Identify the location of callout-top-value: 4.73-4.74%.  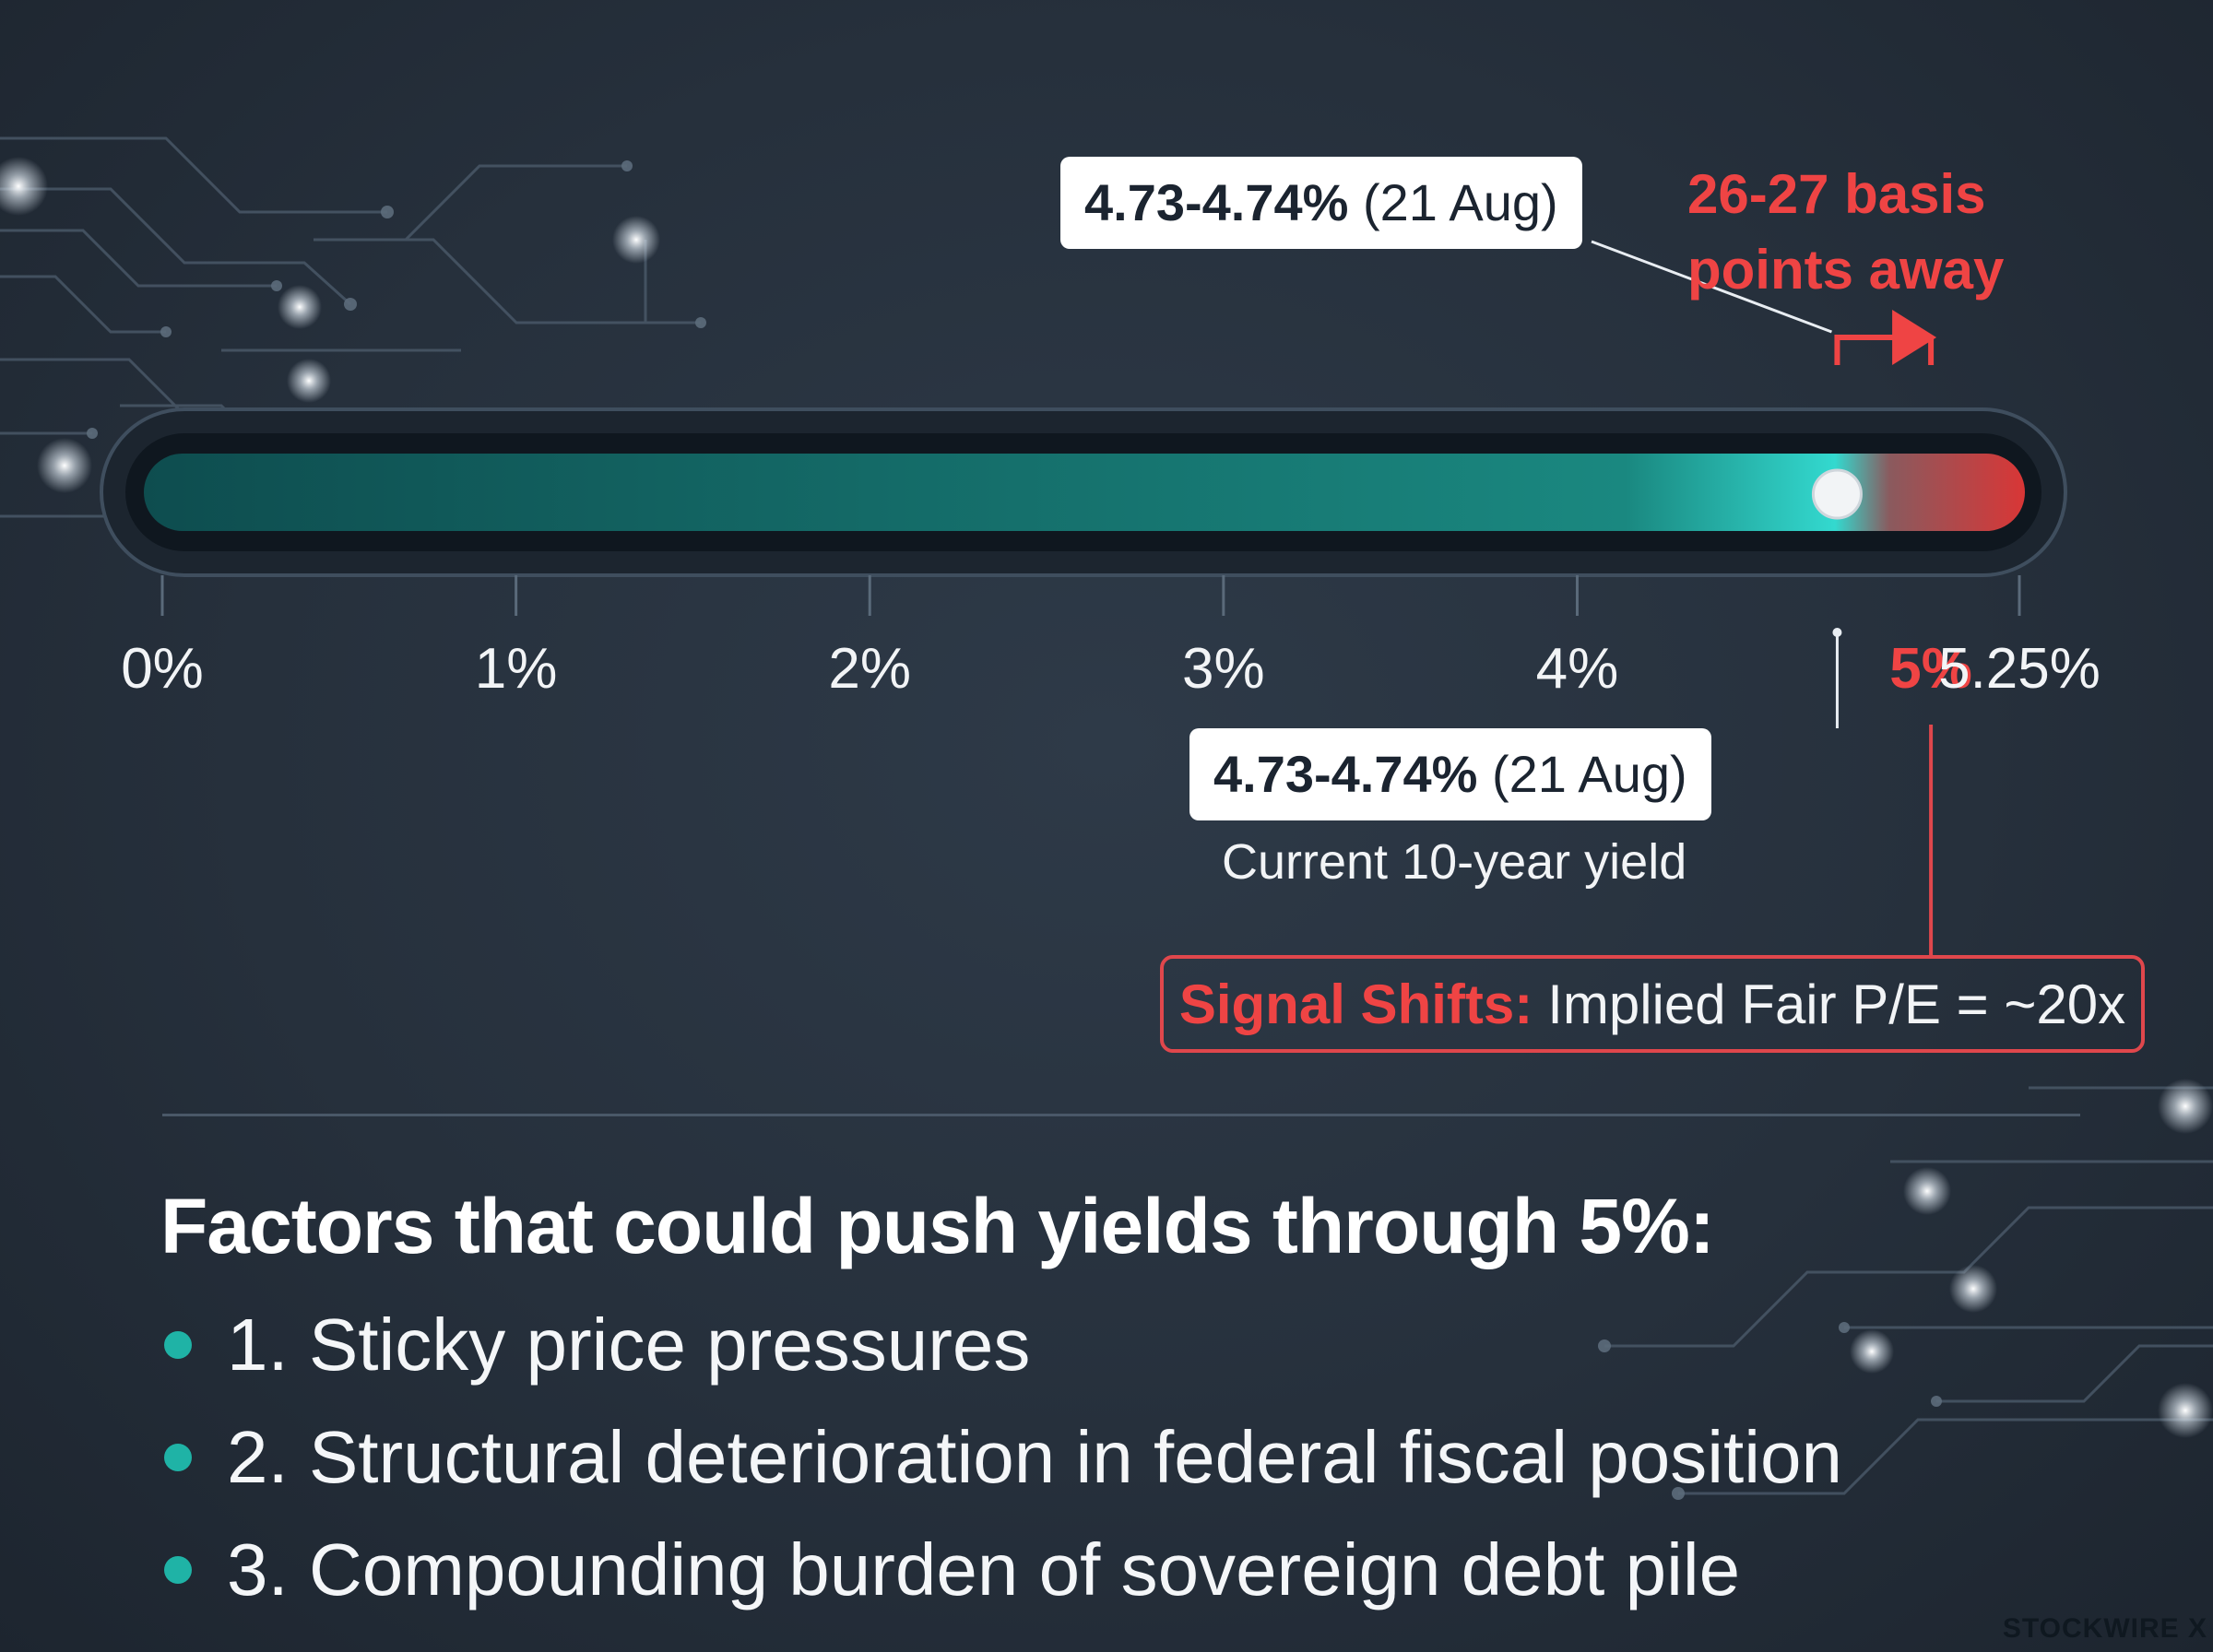
(1216, 202).